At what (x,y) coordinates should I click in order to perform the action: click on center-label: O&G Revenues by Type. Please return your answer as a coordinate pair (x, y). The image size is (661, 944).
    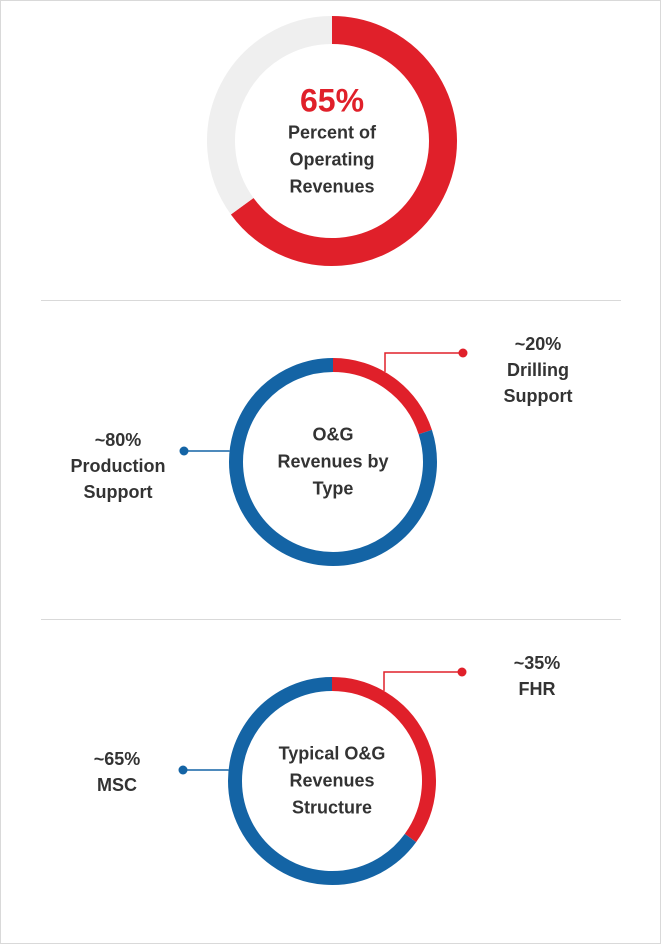
    Looking at the image, I should click on (333, 462).